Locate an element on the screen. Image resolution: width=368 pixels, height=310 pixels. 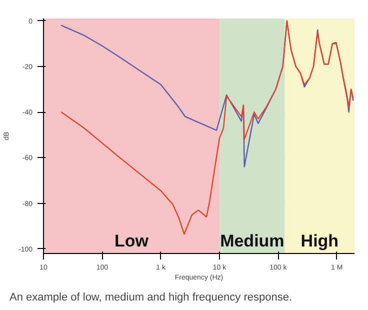
text: An example of low, medium and high frequency response. is located at coordinates (151, 298).